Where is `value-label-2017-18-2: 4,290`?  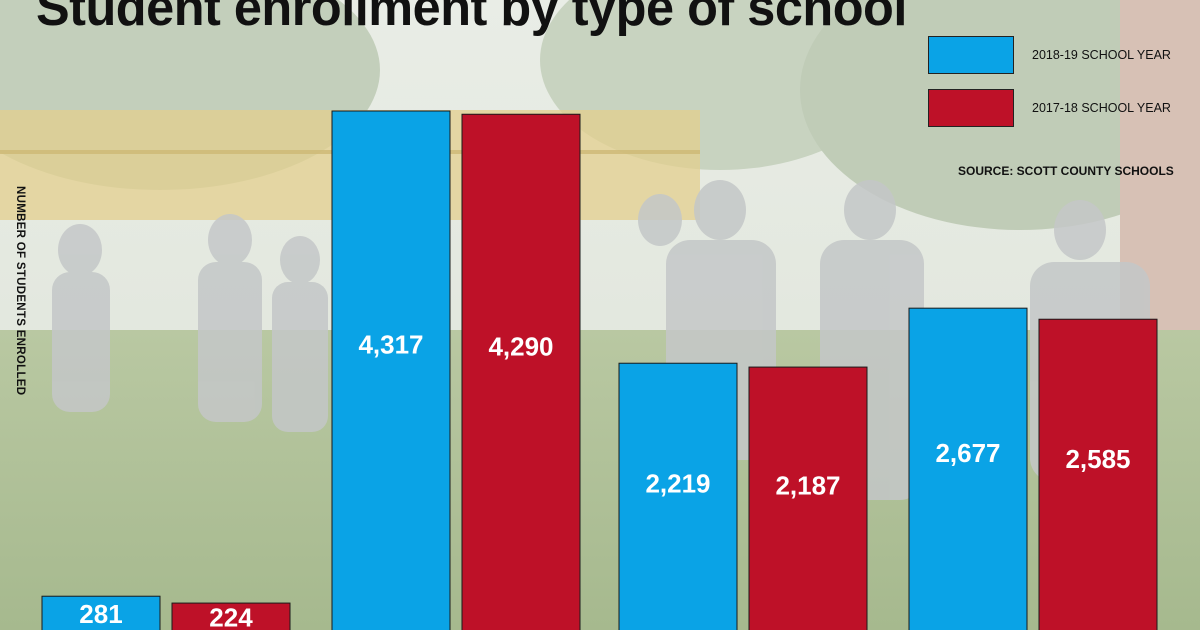 value-label-2017-18-2: 4,290 is located at coordinates (520, 346).